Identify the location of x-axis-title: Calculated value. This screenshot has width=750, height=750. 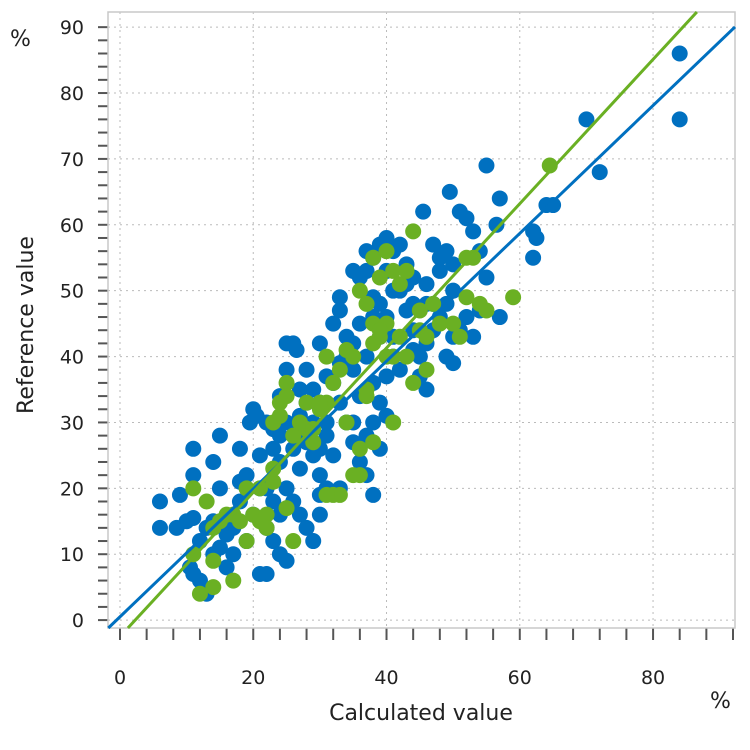
(421, 713).